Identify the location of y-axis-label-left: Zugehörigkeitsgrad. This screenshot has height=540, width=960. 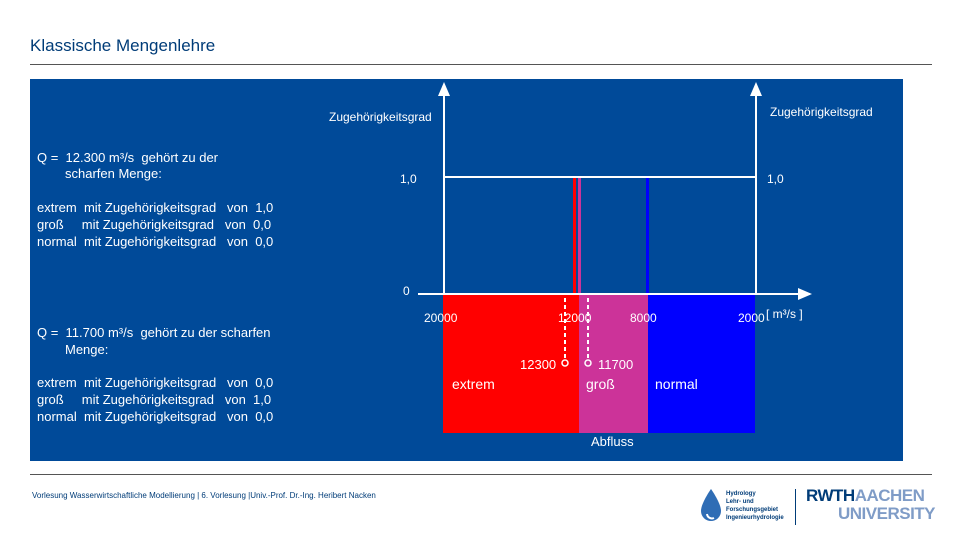
(380, 117).